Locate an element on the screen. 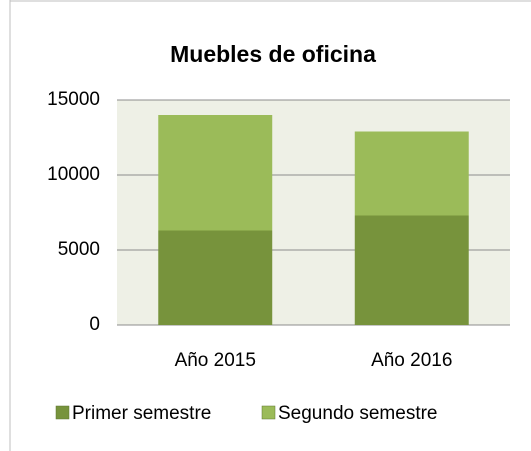 The width and height of the screenshot is (531, 451). x-tick-label: Año 2016 is located at coordinates (411, 360).